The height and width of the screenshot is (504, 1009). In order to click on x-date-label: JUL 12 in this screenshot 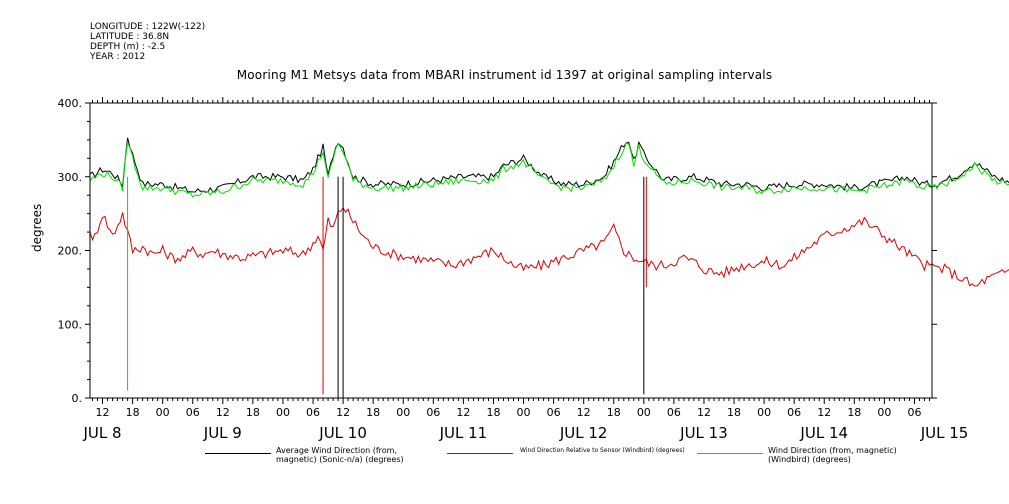, I will do `click(583, 433)`.